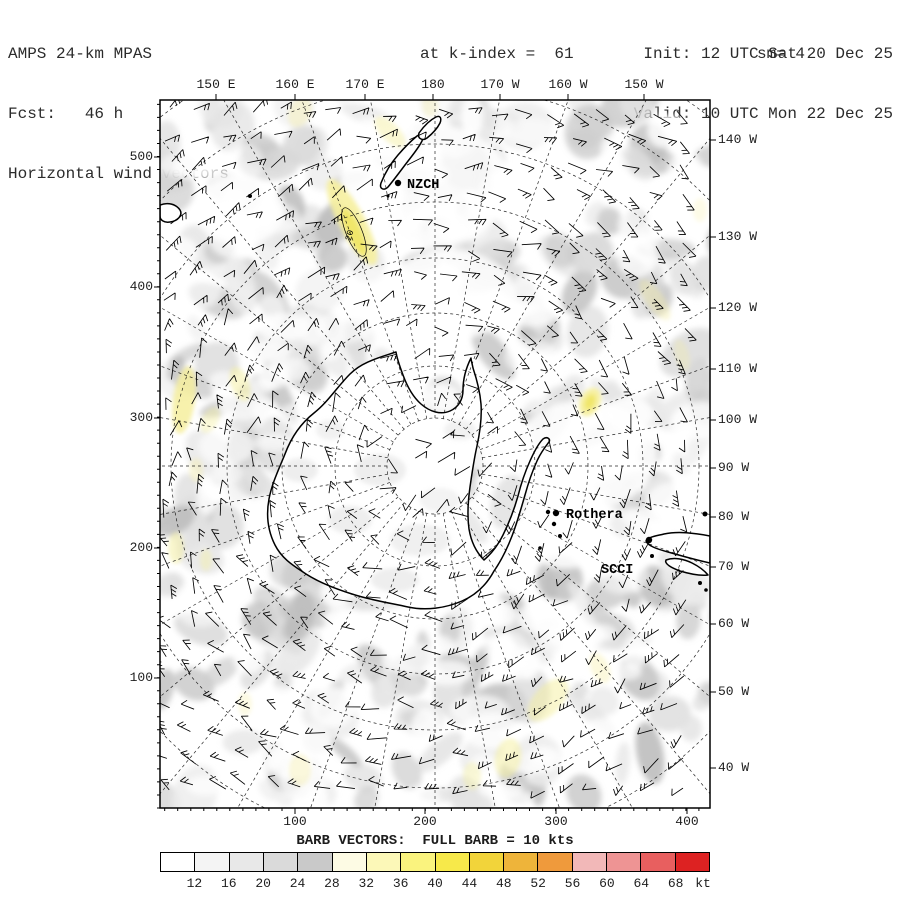  Describe the element at coordinates (425, 821) in the screenshot. I see `axis-label-bottom: 200` at that location.